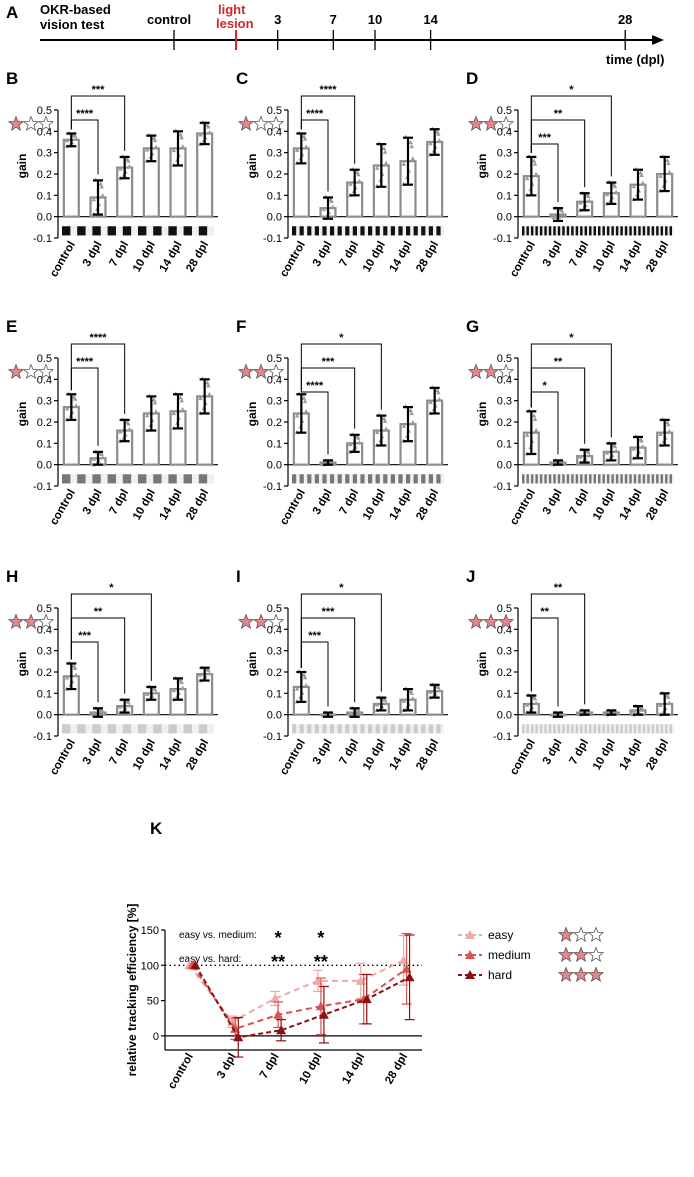 The image size is (694, 1177). What do you see at coordinates (277, 19) in the screenshot?
I see `timeline-tick-label: 3` at bounding box center [277, 19].